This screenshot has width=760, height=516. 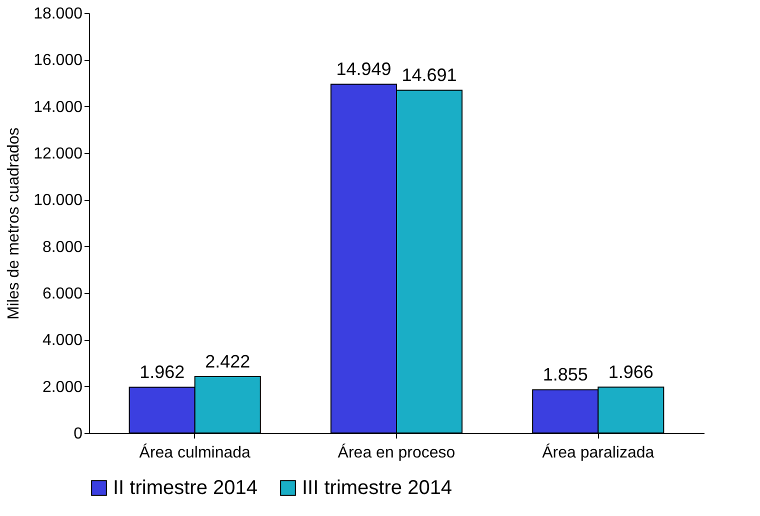 I want to click on y-tick-label: 8.000, so click(x=62, y=247).